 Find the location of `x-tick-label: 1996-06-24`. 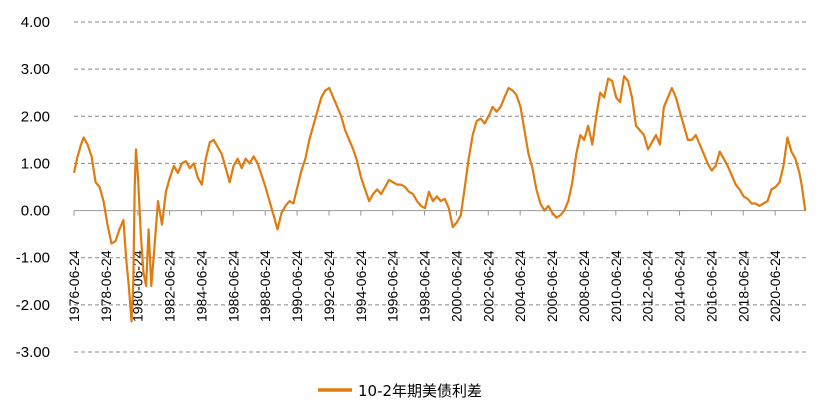

x-tick-label: 1996-06-24 is located at coordinates (393, 286).